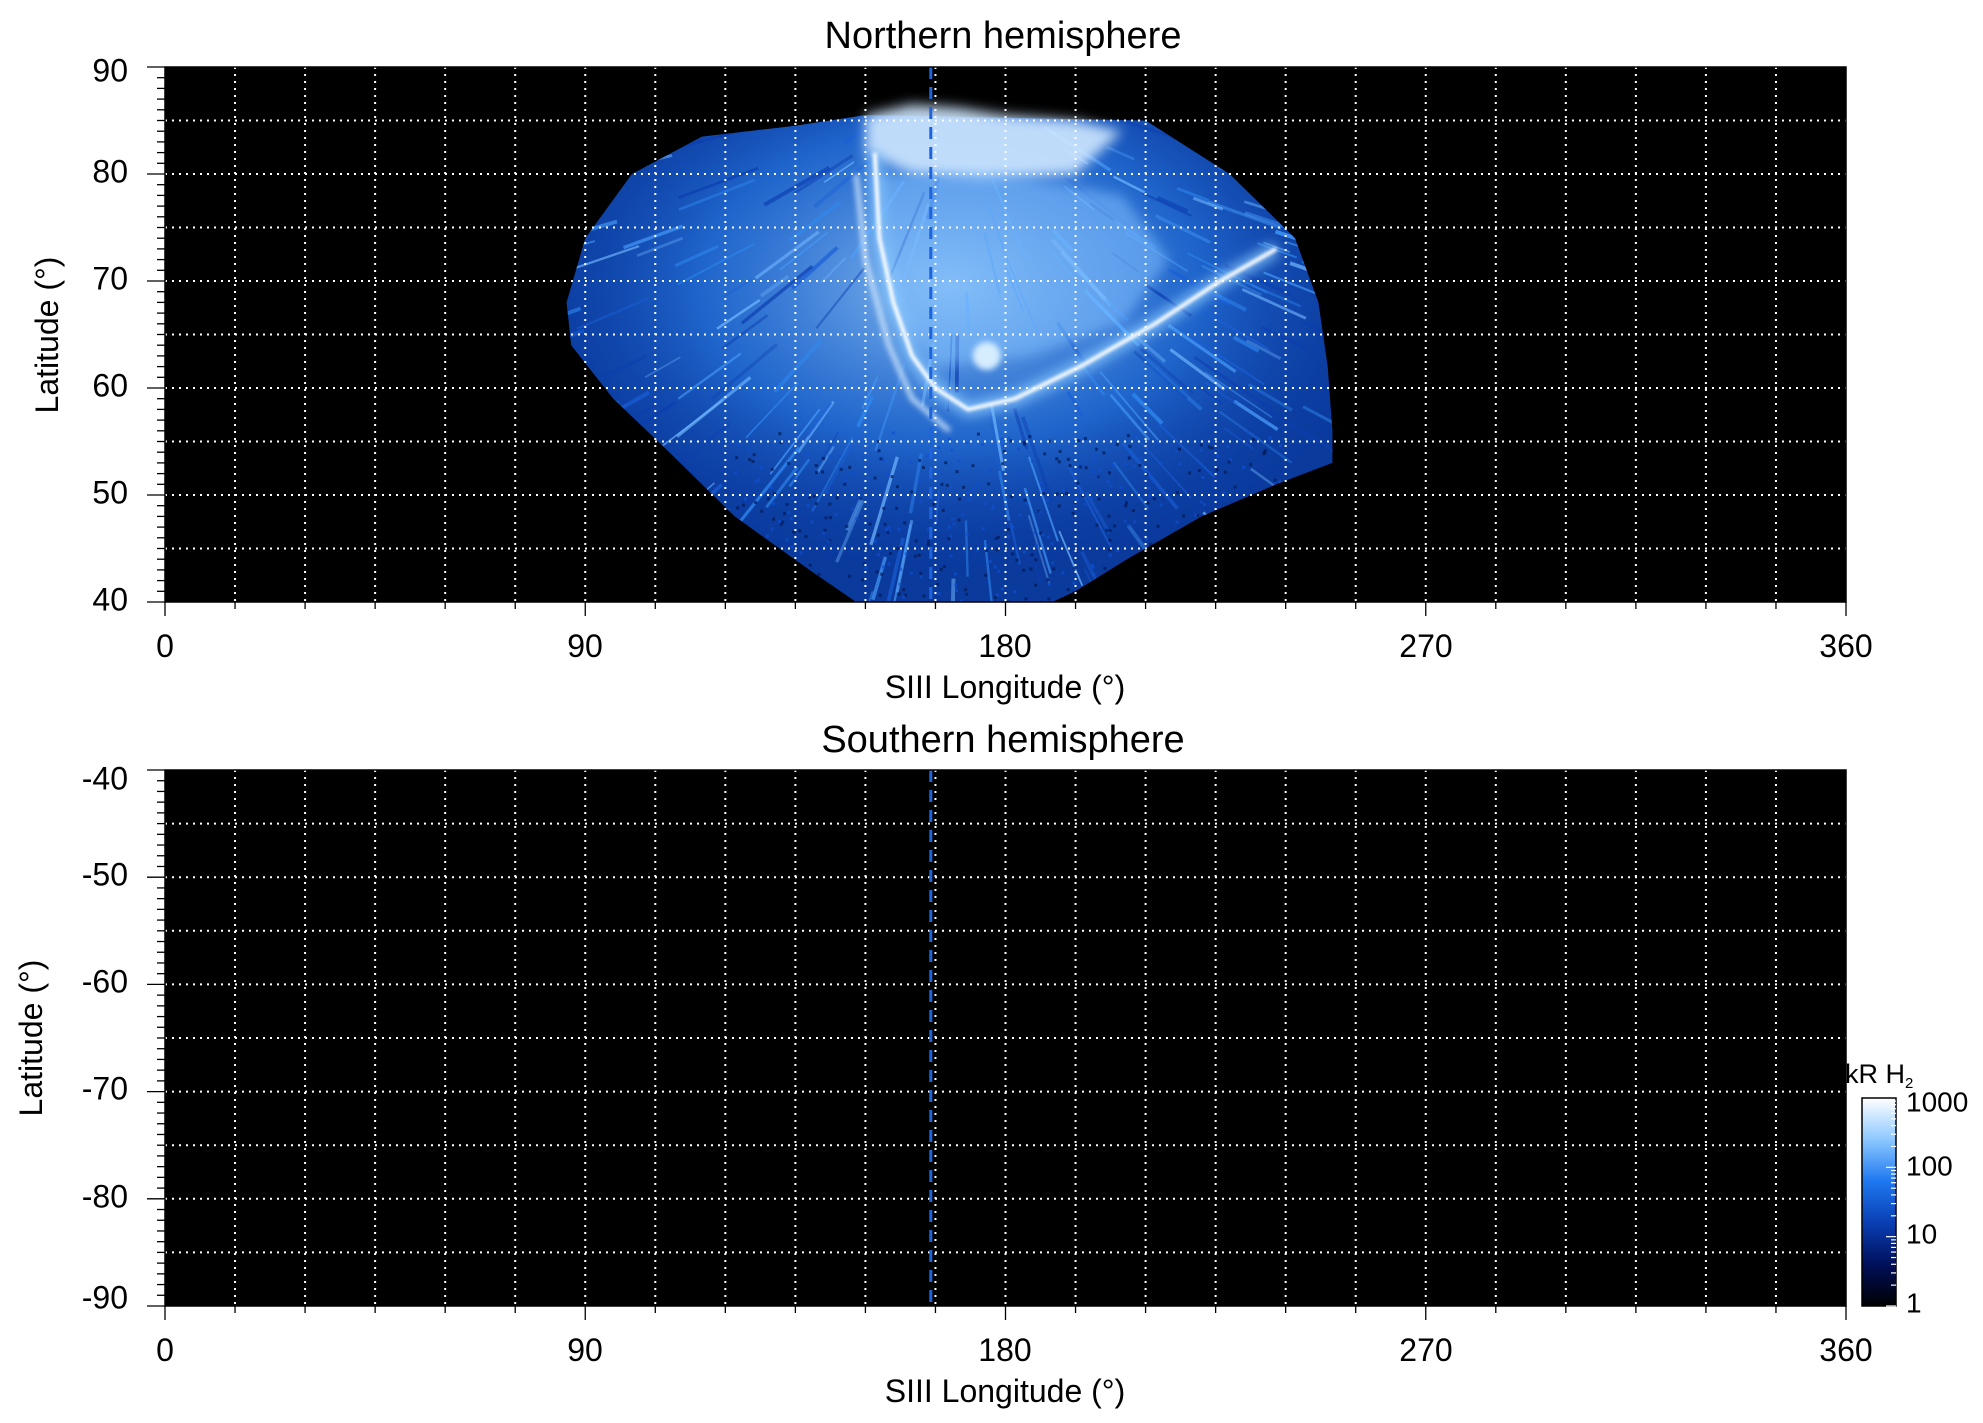 The image size is (1983, 1423). What do you see at coordinates (1021, 270) in the screenshot?
I see `auroral-interior-glow` at bounding box center [1021, 270].